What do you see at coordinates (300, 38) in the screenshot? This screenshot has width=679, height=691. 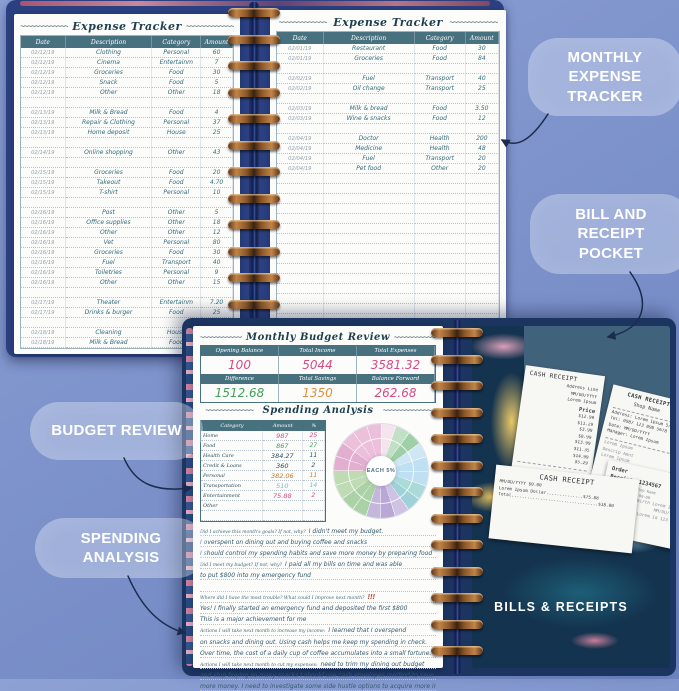 I see `column-header: Date` at bounding box center [300, 38].